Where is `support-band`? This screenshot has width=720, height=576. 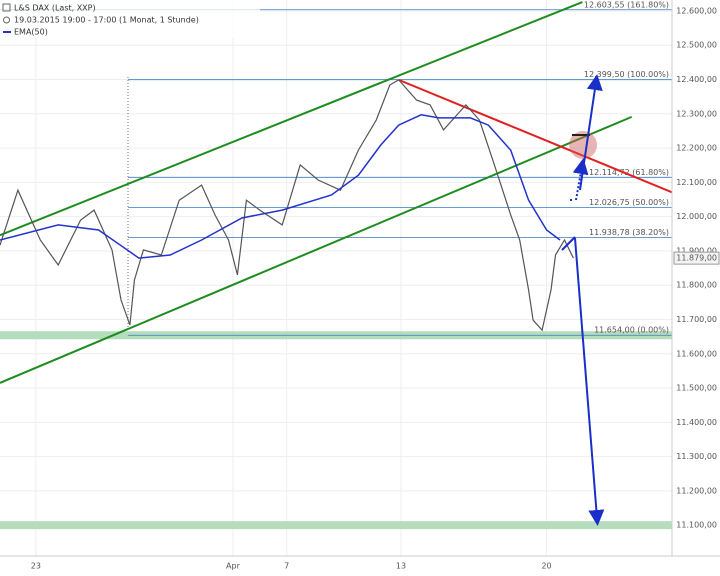 support-band is located at coordinates (336, 525).